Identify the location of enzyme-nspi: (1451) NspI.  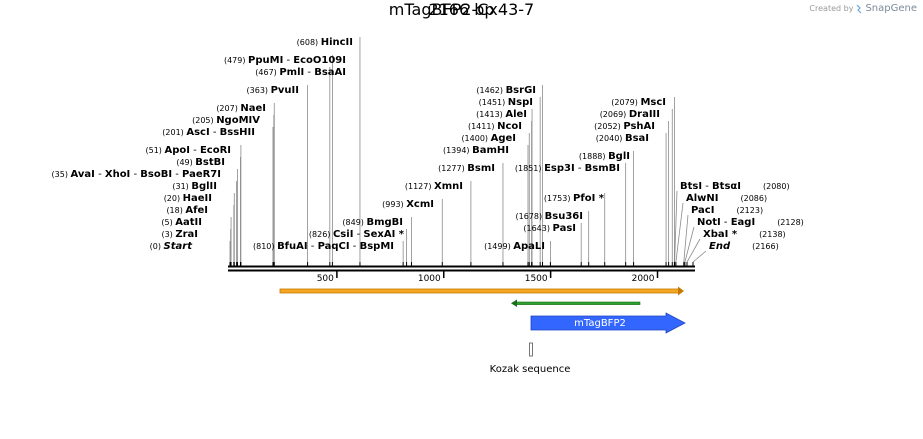
(506, 102).